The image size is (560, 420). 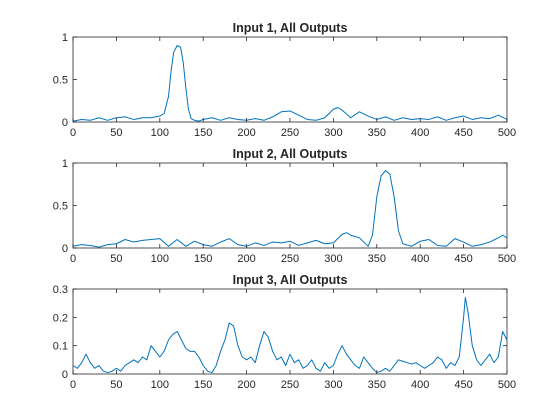 I want to click on chart-title: Input 2, All Outputs, so click(x=290, y=154).